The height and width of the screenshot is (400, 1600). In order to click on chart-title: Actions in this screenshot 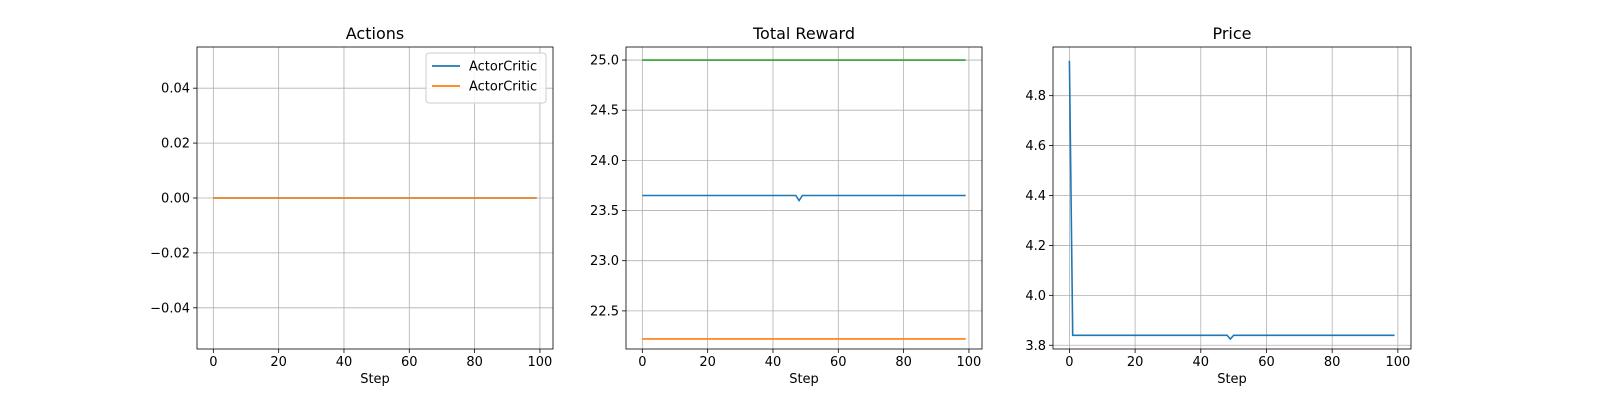, I will do `click(375, 33)`.